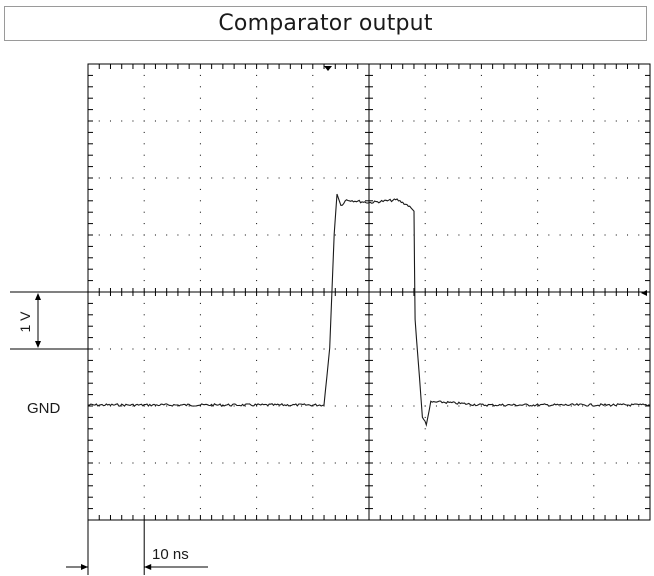 The image size is (654, 576). What do you see at coordinates (44, 408) in the screenshot?
I see `gnd-label: GND` at bounding box center [44, 408].